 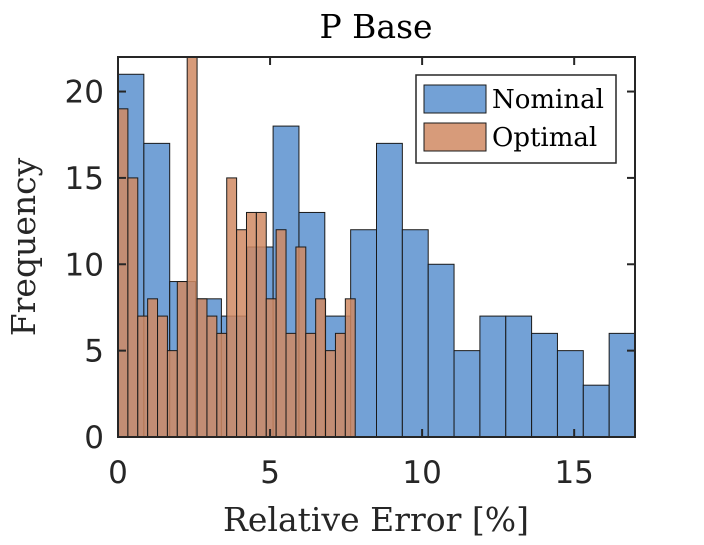 I want to click on legend-label-nominal: Nominal, so click(x=548, y=100).